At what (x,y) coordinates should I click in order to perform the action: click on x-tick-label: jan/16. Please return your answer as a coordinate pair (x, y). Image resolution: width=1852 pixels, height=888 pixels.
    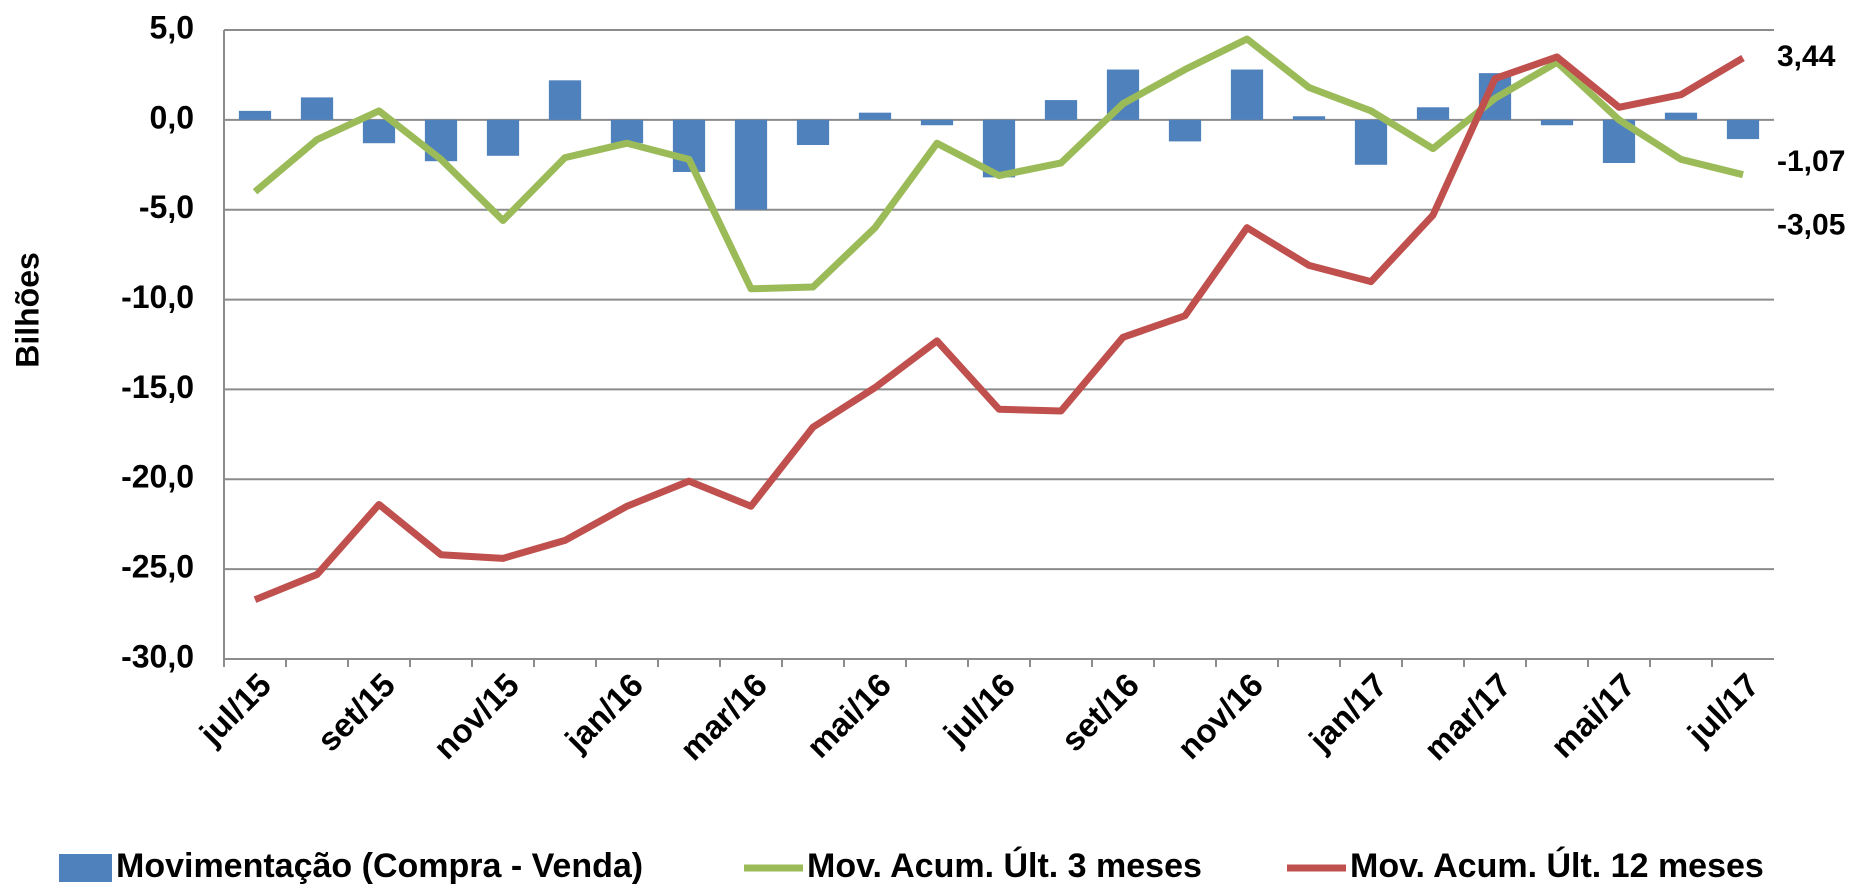
    Looking at the image, I should click on (603, 712).